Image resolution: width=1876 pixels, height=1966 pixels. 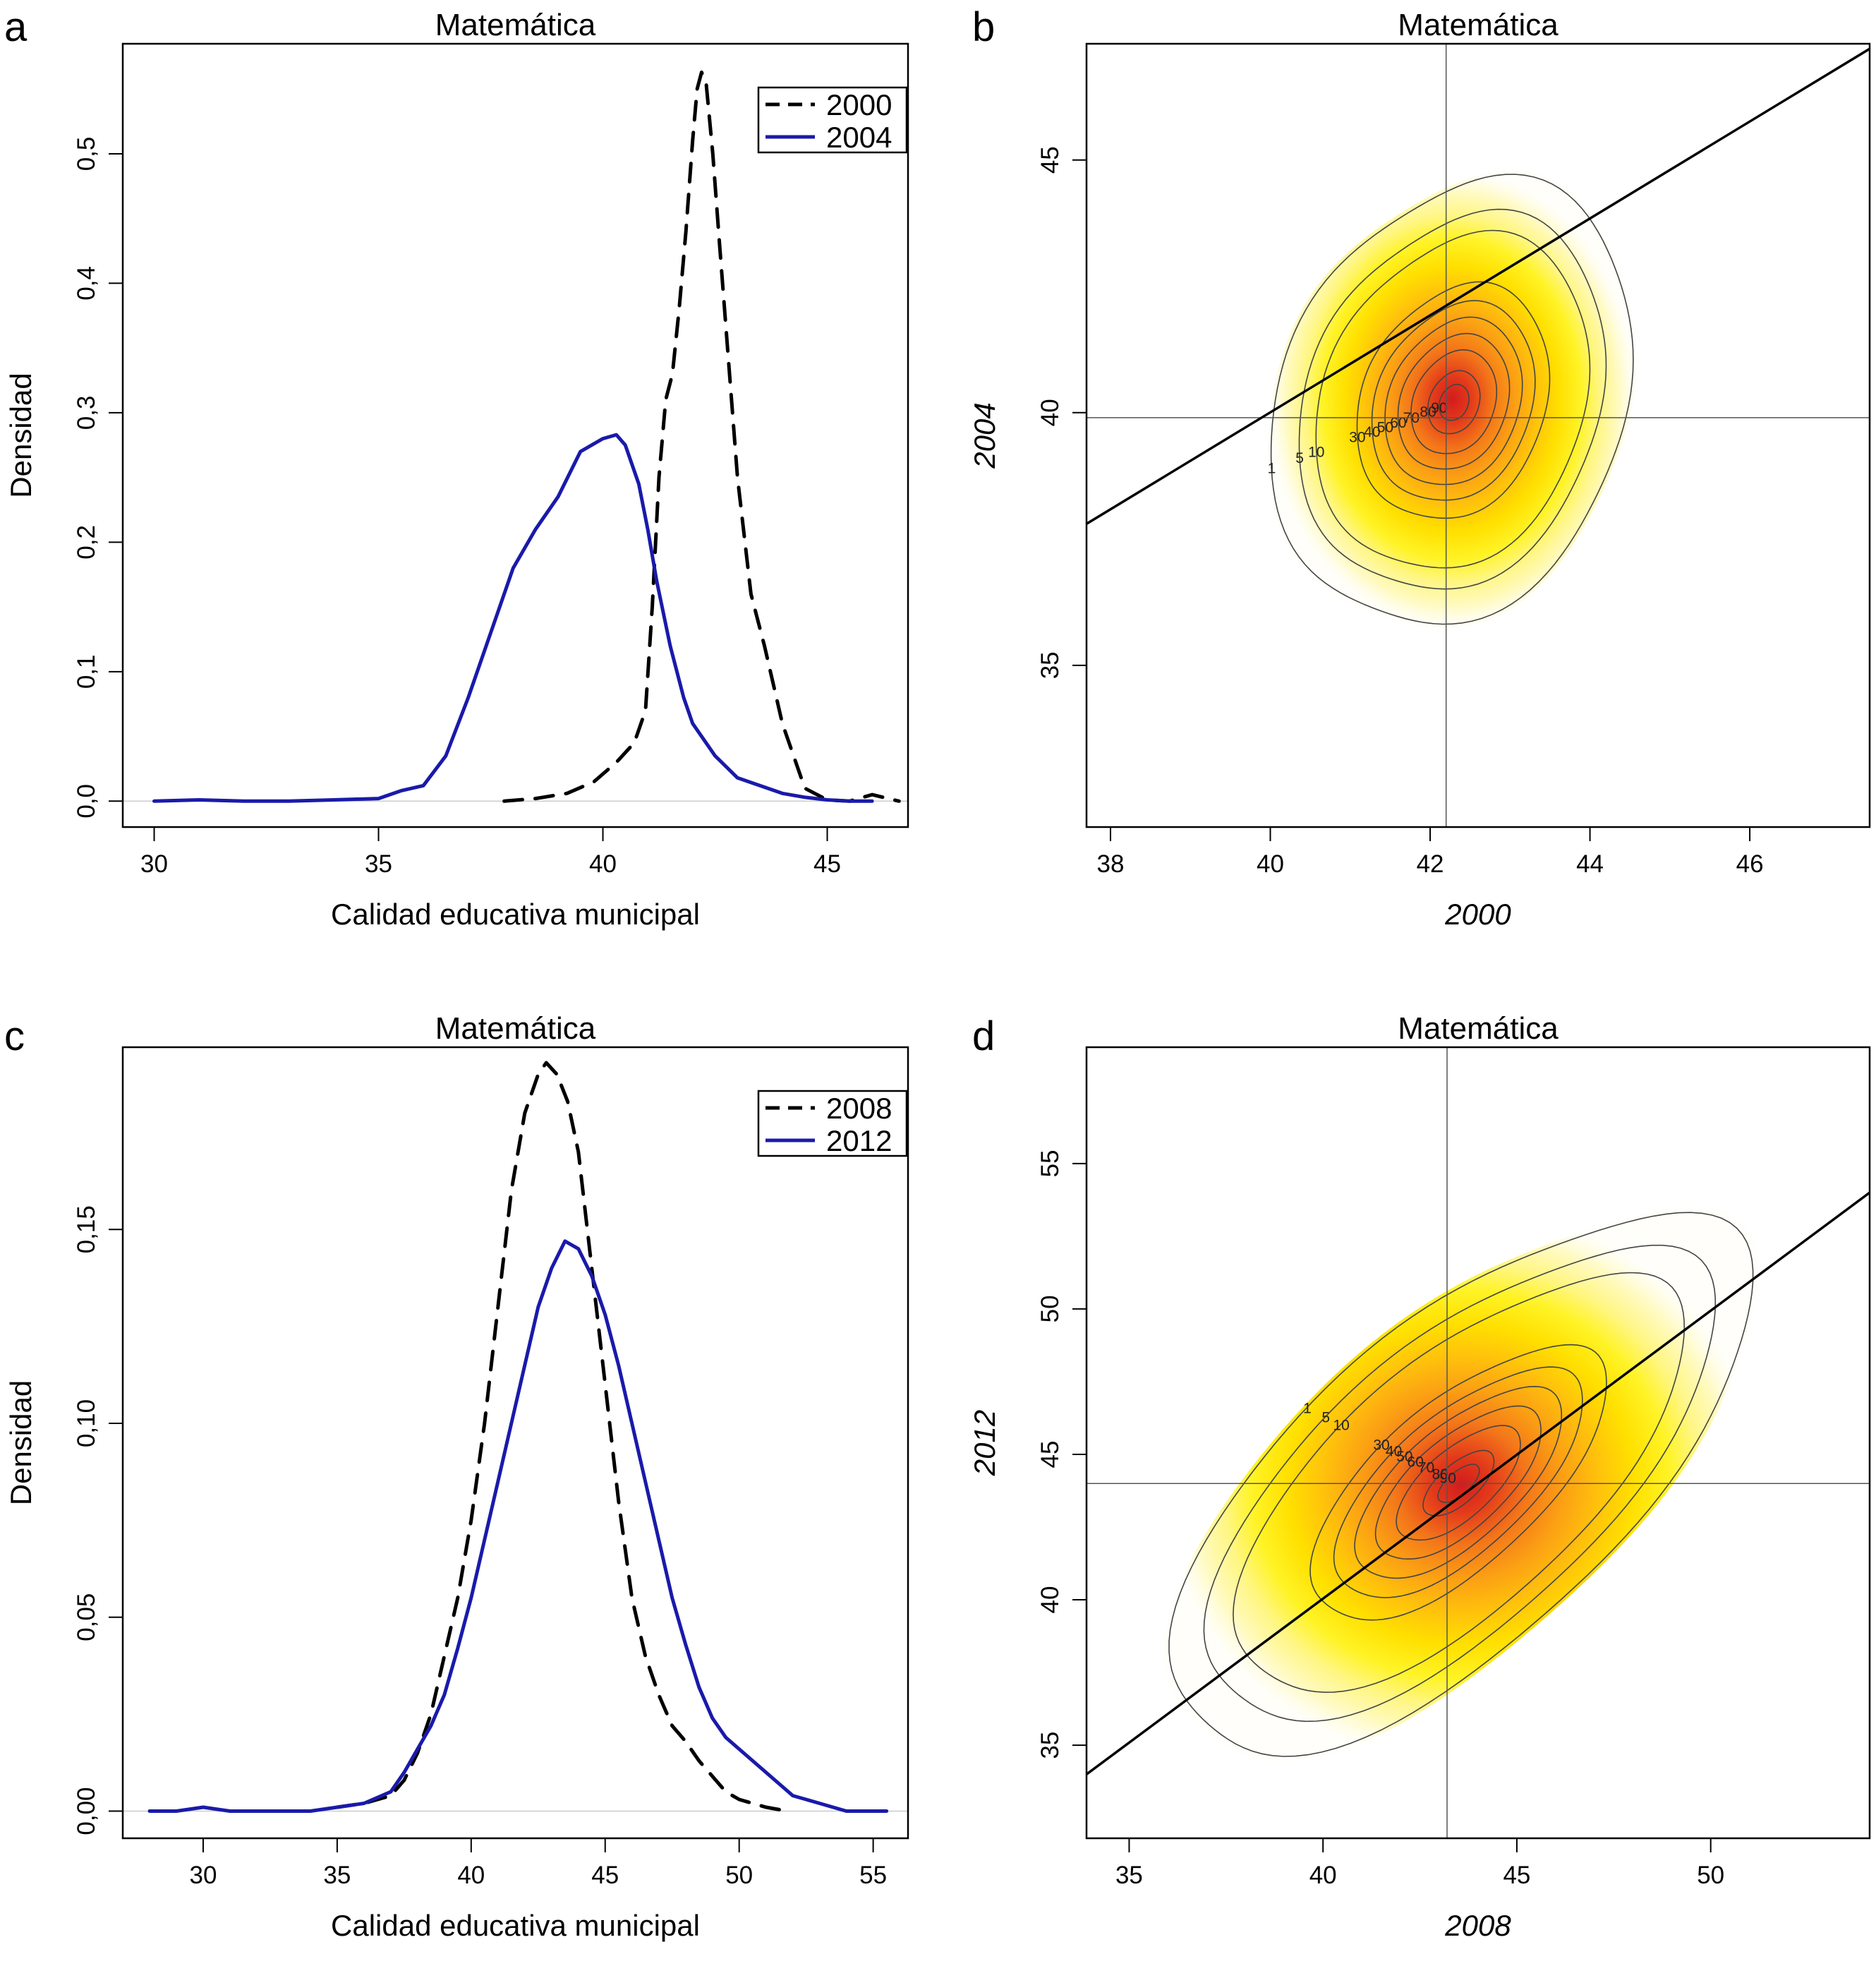 What do you see at coordinates (86, 283) in the screenshot?
I see `y-tick-label: 0,4` at bounding box center [86, 283].